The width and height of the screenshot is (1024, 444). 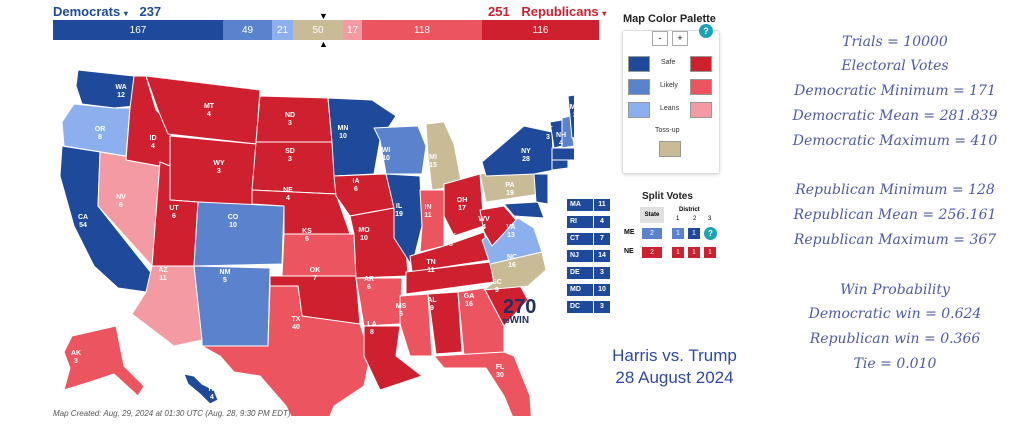 I want to click on state-label-nm: NM 5, so click(x=225, y=276).